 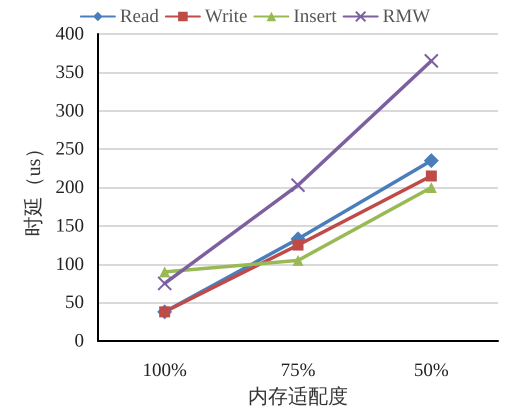 What do you see at coordinates (34, 187) in the screenshot?
I see `y-axis-title: 时延（us）` at bounding box center [34, 187].